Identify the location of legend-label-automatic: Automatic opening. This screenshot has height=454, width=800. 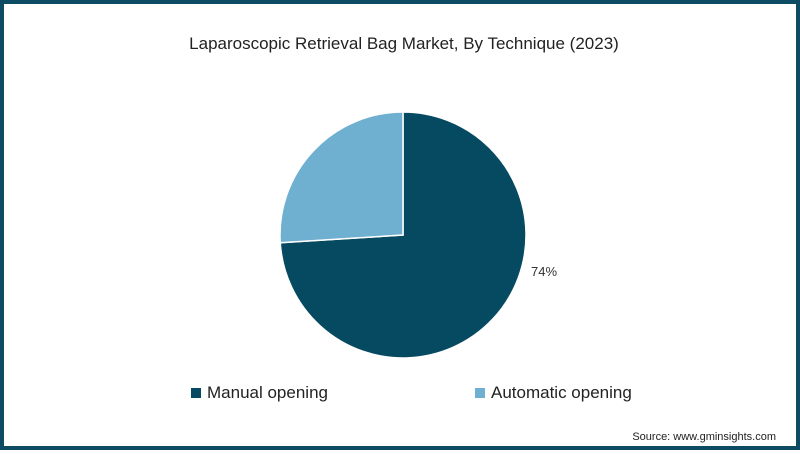
(561, 392).